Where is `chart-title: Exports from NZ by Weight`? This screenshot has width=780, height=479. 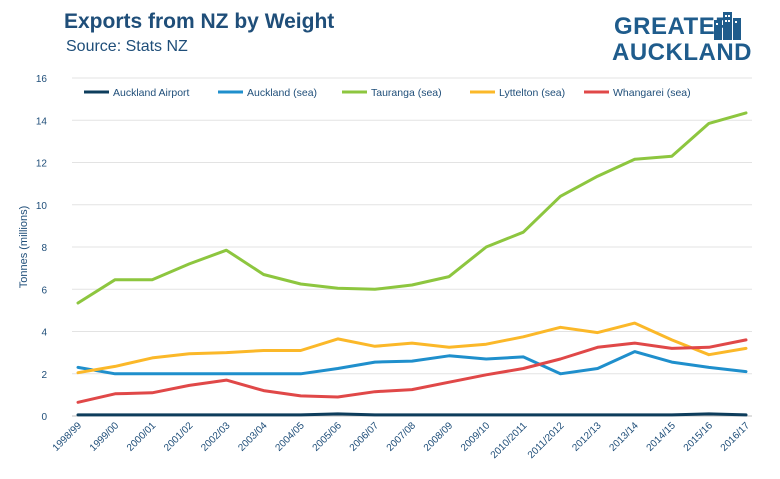 chart-title: Exports from NZ by Weight is located at coordinates (199, 21).